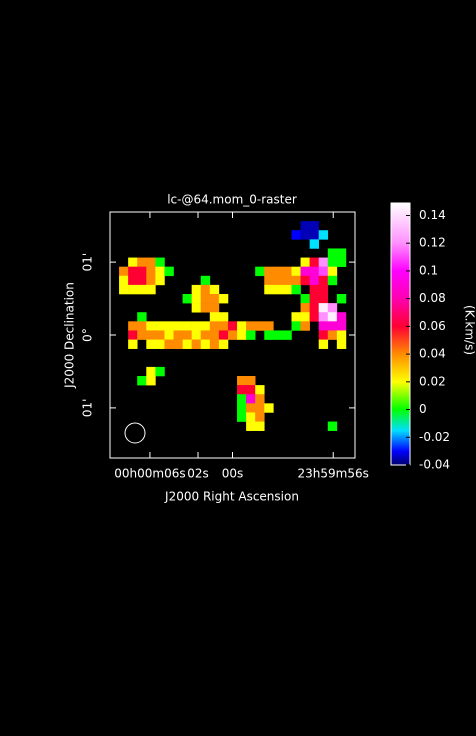  I want to click on colorbar-tick-label: 0.06, so click(432, 326).